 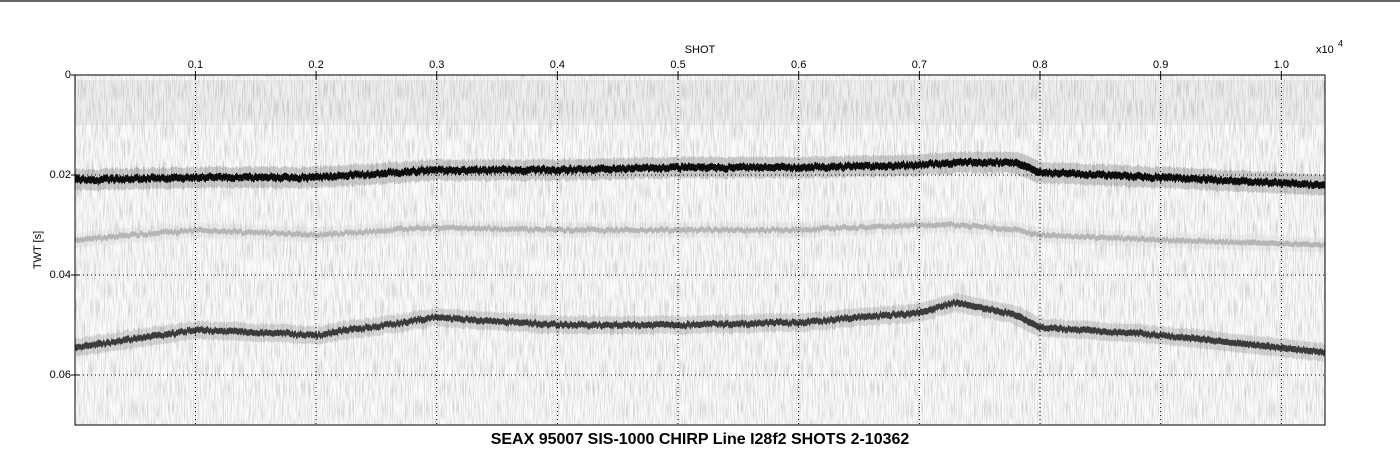 I want to click on x-multiplier-exponent: 4, so click(x=1340, y=43).